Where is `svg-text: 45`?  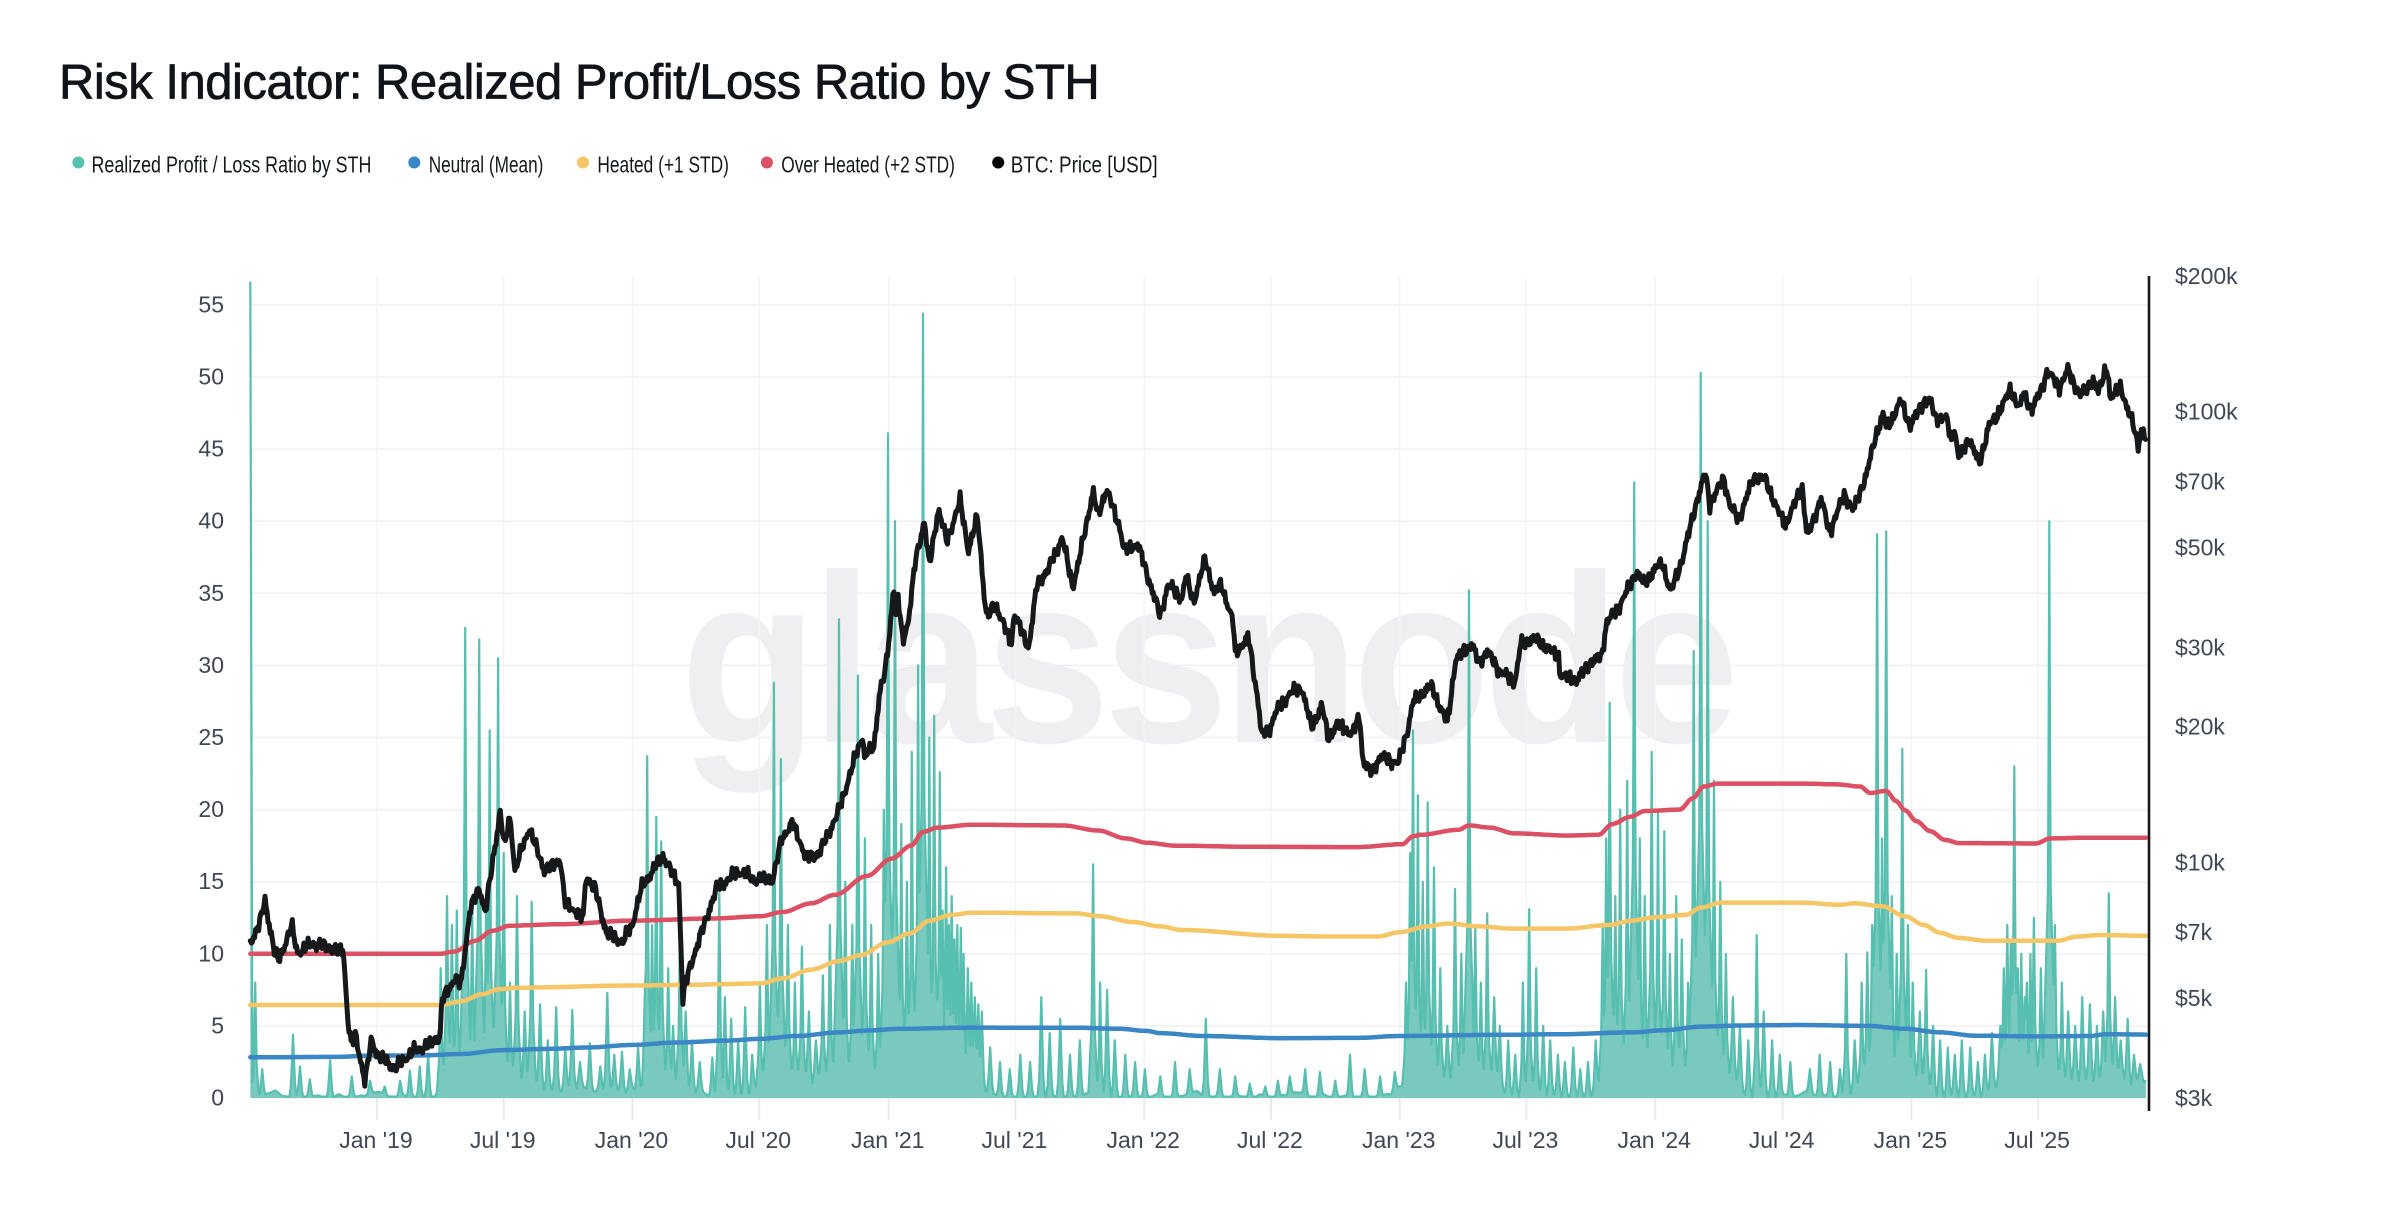
svg-text: 45 is located at coordinates (211, 449).